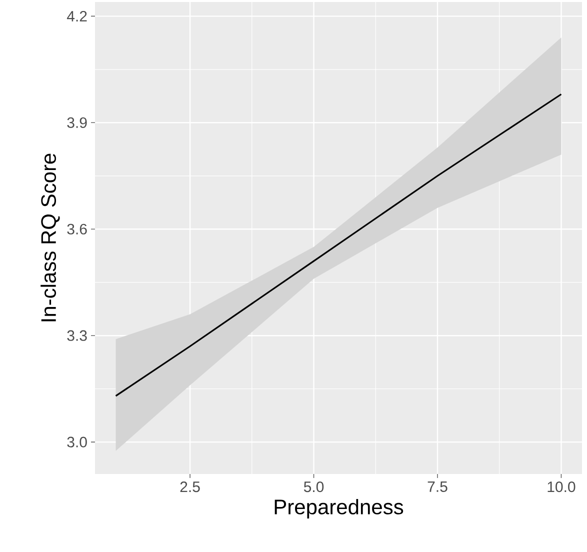 The image size is (587, 552). Describe the element at coordinates (314, 487) in the screenshot. I see `x-tick-label: 5.0` at that location.